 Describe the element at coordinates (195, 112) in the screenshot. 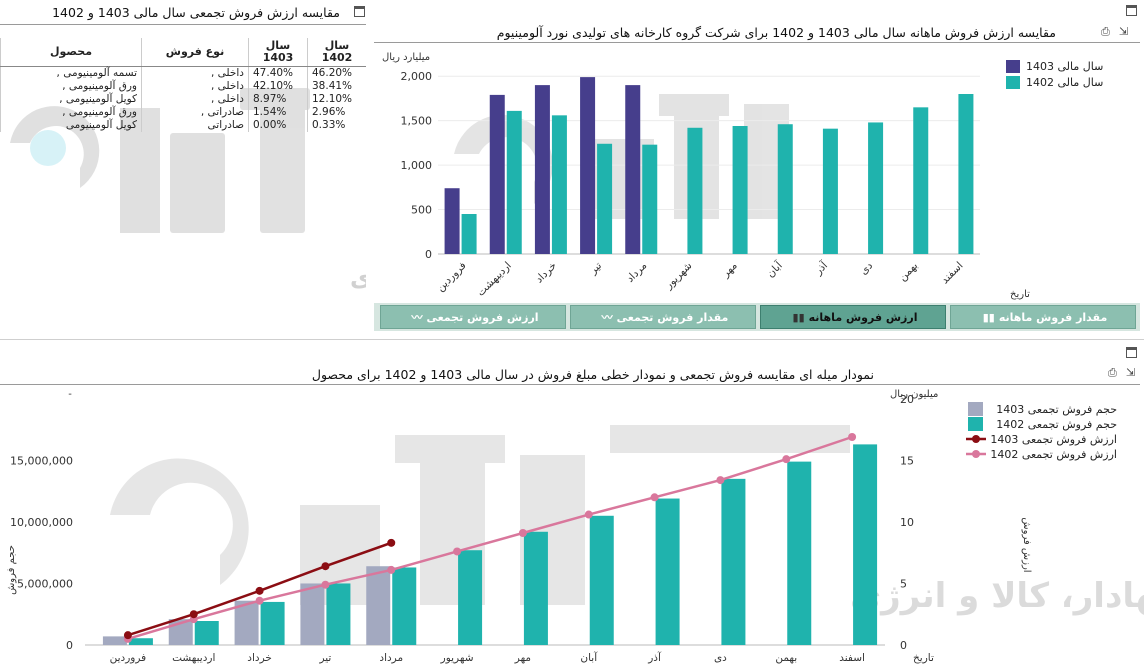

I see `cell-sale-type: صادراتی ,` at that location.